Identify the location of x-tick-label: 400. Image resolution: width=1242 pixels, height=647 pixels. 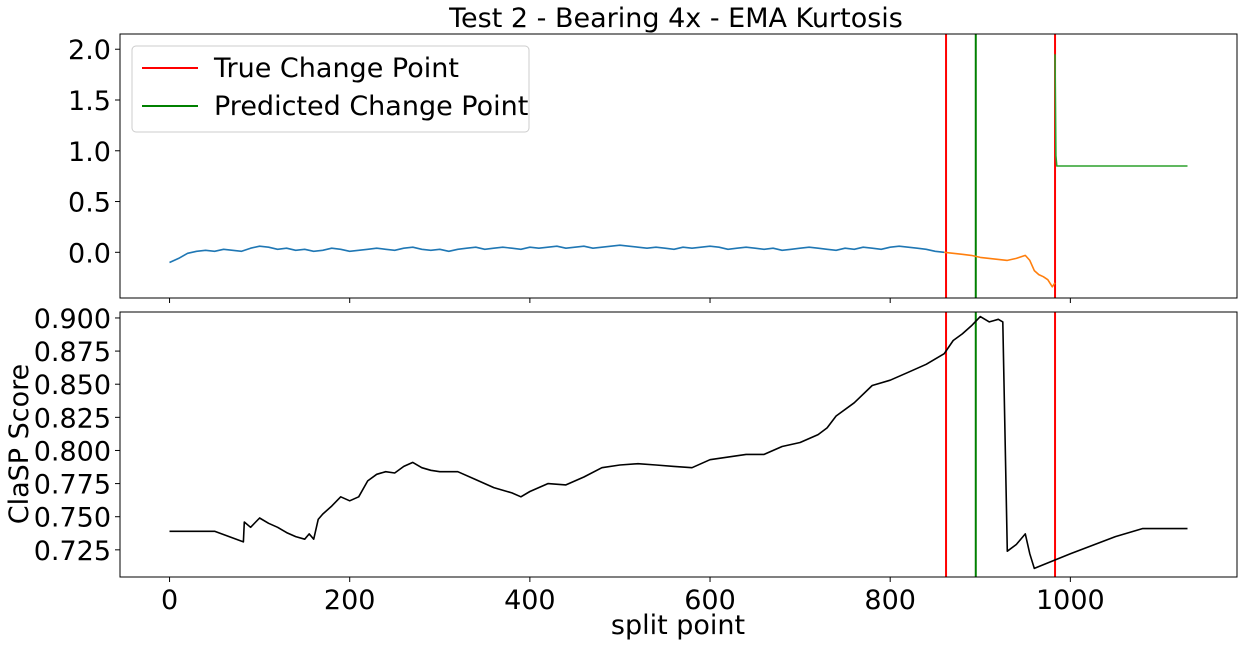
(530, 600).